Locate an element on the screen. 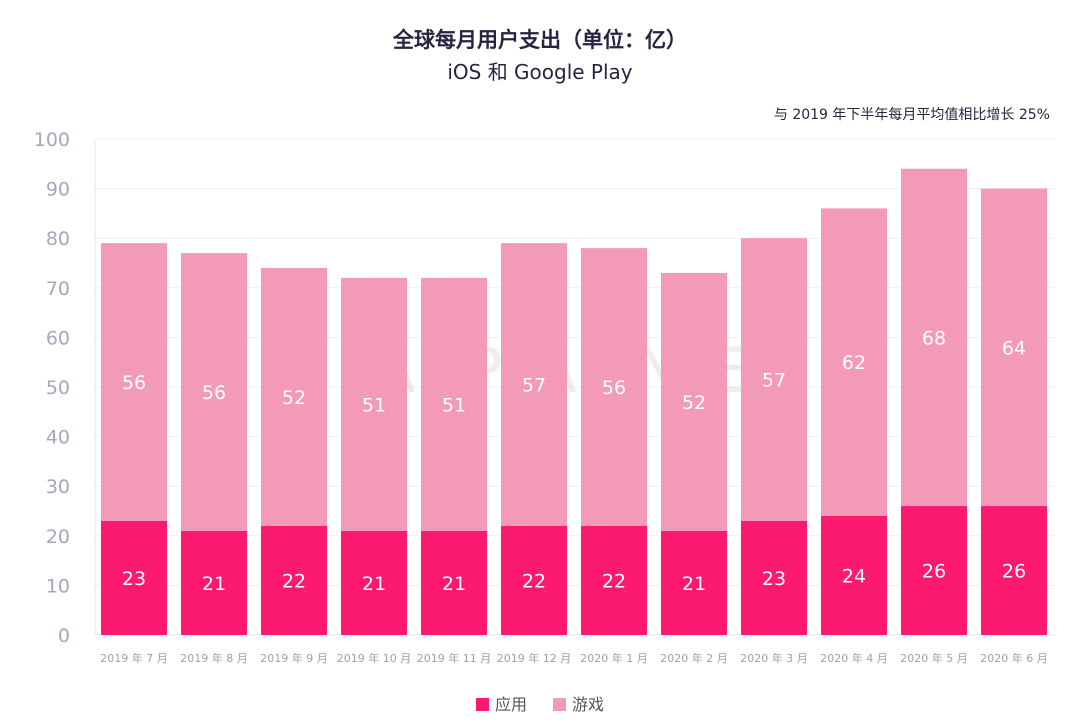  chart-subtitle: iOS 和 Google Play is located at coordinates (540, 72).